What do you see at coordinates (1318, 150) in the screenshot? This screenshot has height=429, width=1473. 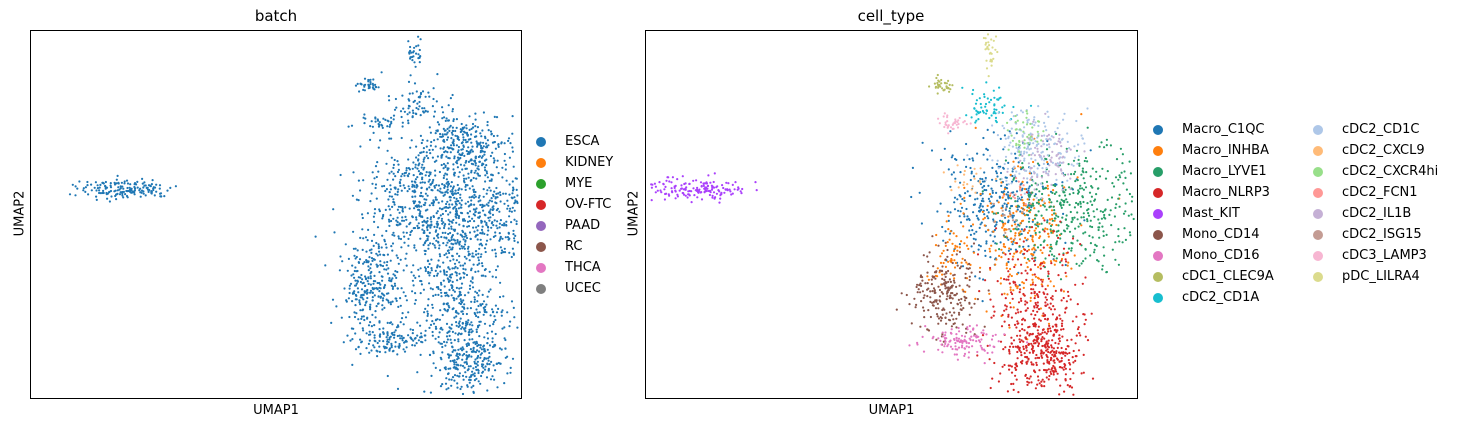 I see `legend-marker-cdc2-cxcl9` at bounding box center [1318, 150].